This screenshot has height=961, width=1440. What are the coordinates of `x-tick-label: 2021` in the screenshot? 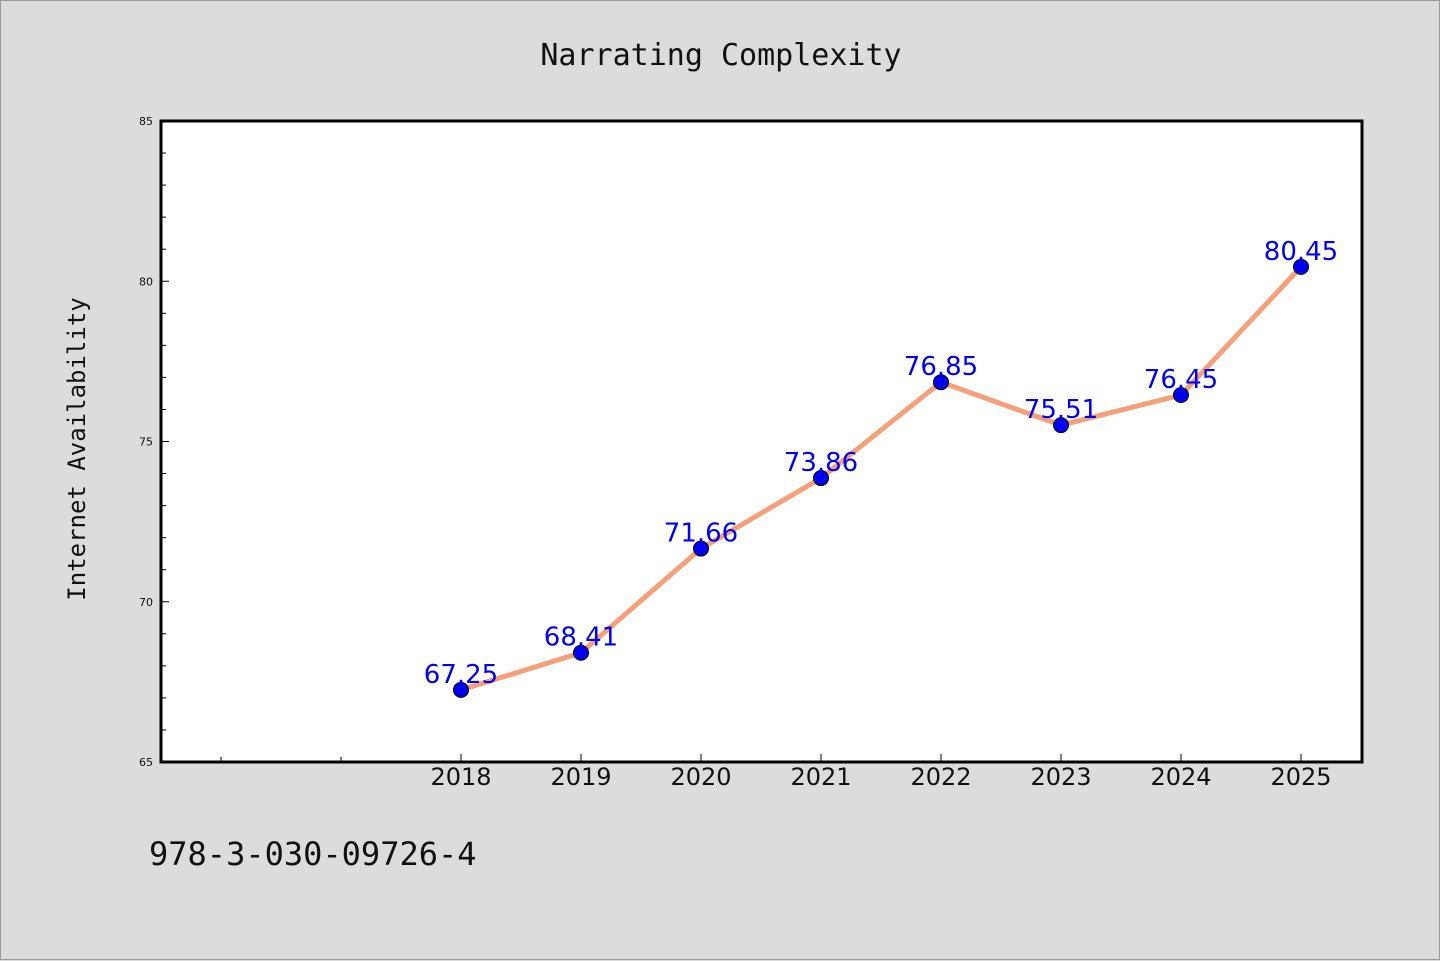 It's located at (820, 777).